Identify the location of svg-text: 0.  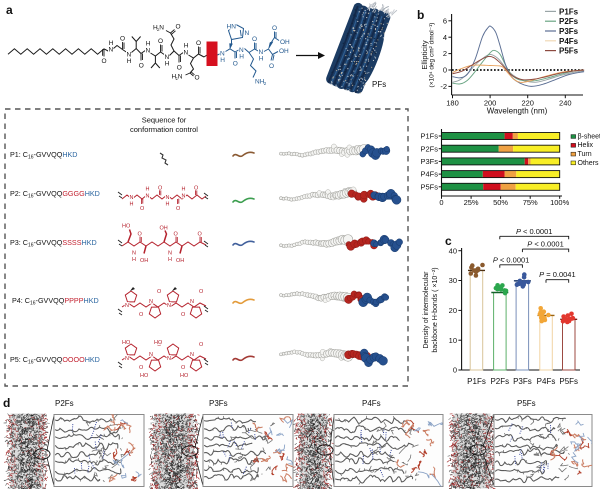
(445, 70).